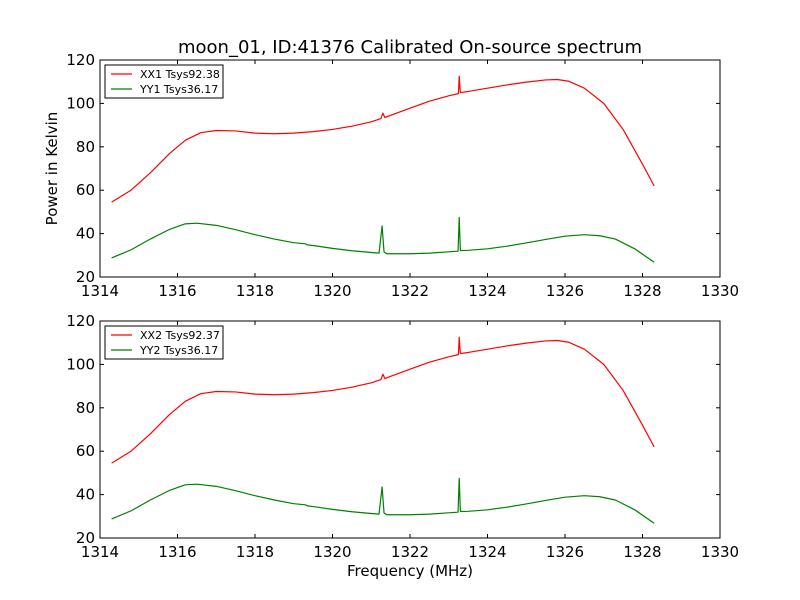 This screenshot has height=600, width=800. I want to click on x-axis-label: Frequency (MHz), so click(410, 571).